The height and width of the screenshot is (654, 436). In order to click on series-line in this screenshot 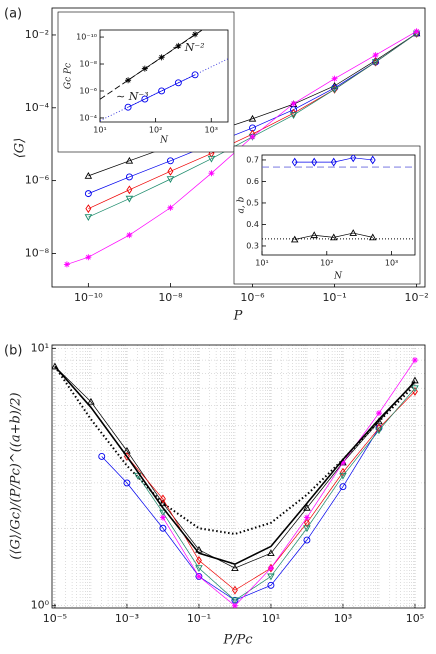, I will do `click(161, 91)`.